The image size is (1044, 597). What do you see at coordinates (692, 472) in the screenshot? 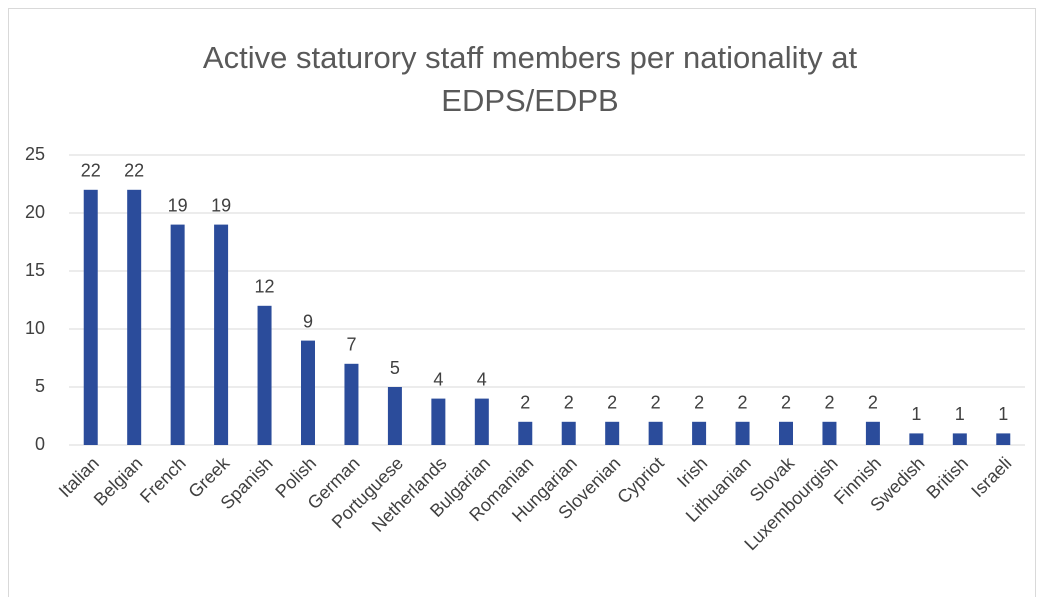
I see `x-tick-label: Irish` at bounding box center [692, 472].